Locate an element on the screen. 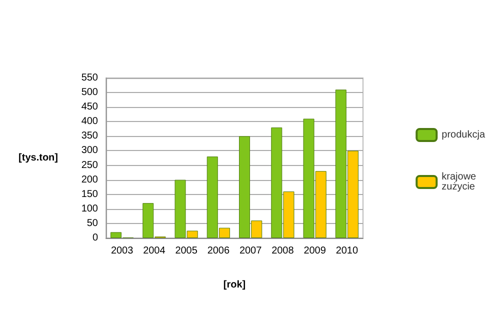  x-tick-label: 2008 is located at coordinates (283, 251).